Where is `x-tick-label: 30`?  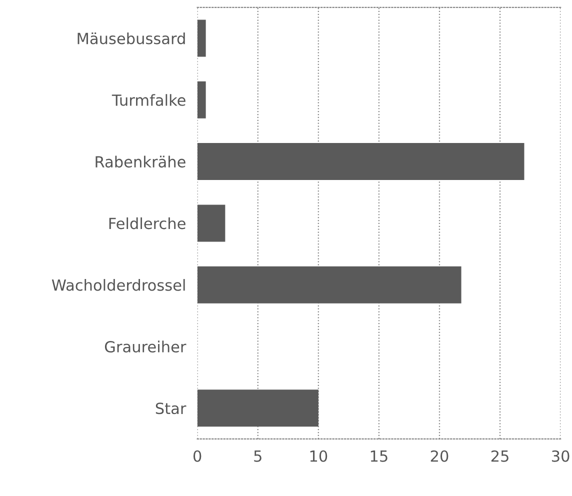 x-tick-label: 30 is located at coordinates (561, 456).